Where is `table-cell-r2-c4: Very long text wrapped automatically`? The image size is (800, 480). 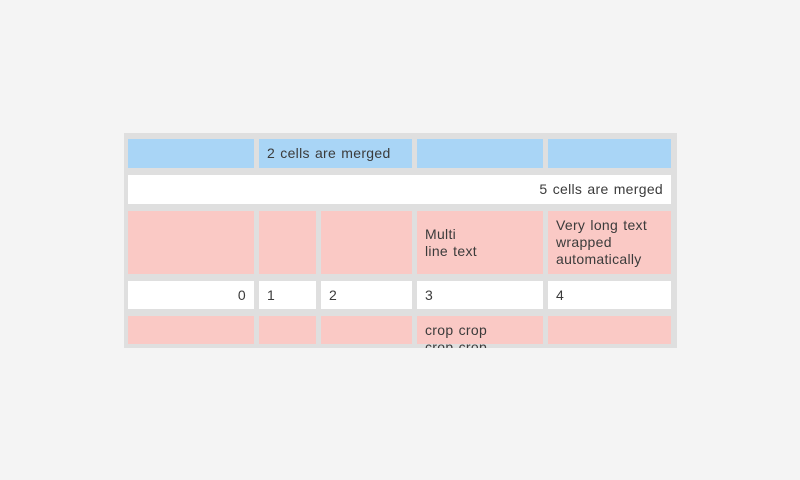 table-cell-r2-c4: Very long text wrapped automatically is located at coordinates (609, 242).